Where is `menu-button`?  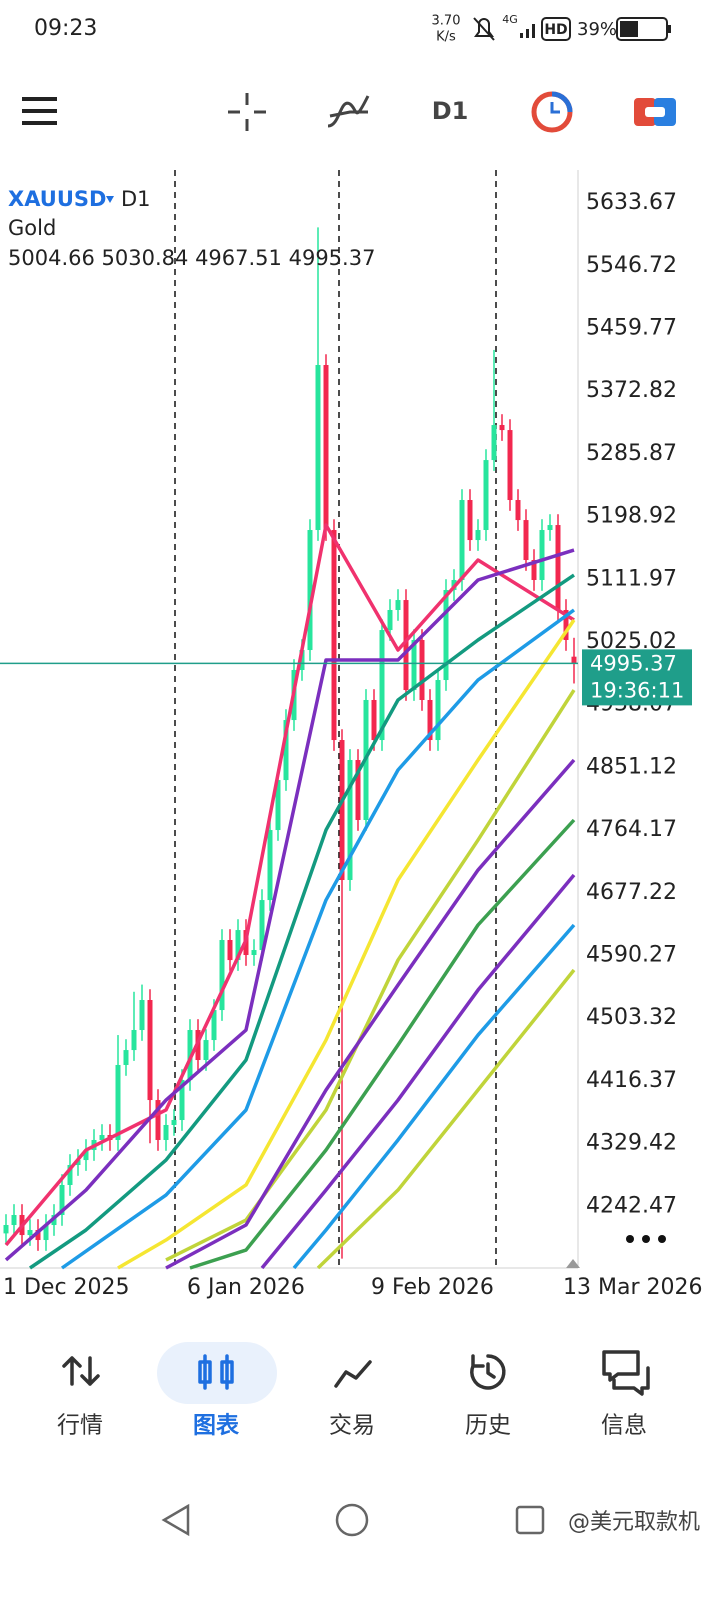 menu-button is located at coordinates (39, 111).